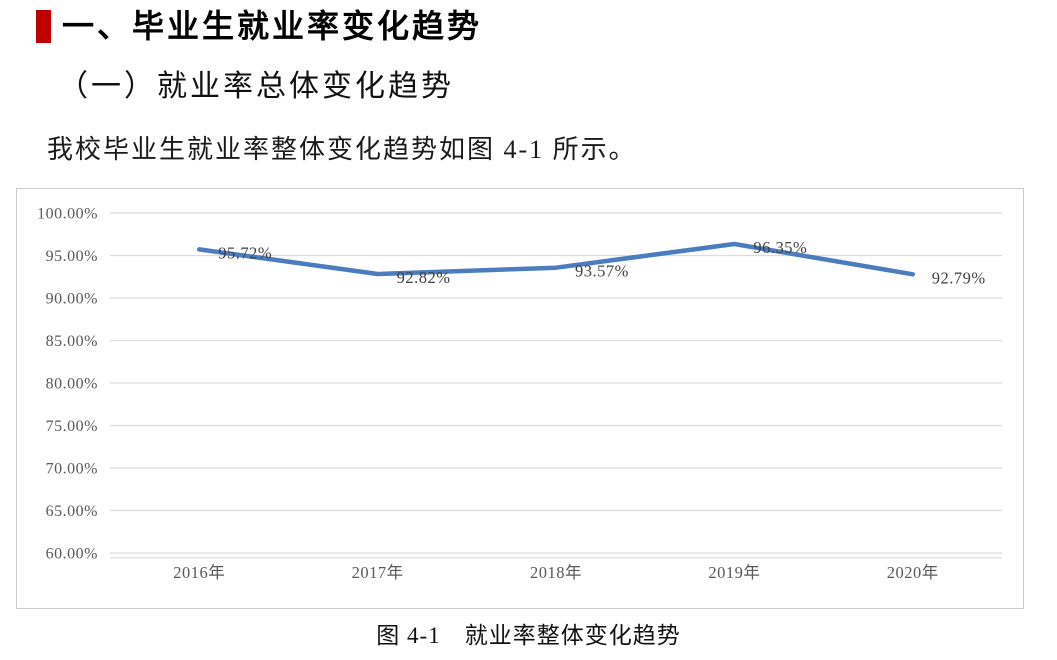 The width and height of the screenshot is (1057, 660). Describe the element at coordinates (67, 214) in the screenshot. I see `y-axis-tick-label: 100.00%` at that location.